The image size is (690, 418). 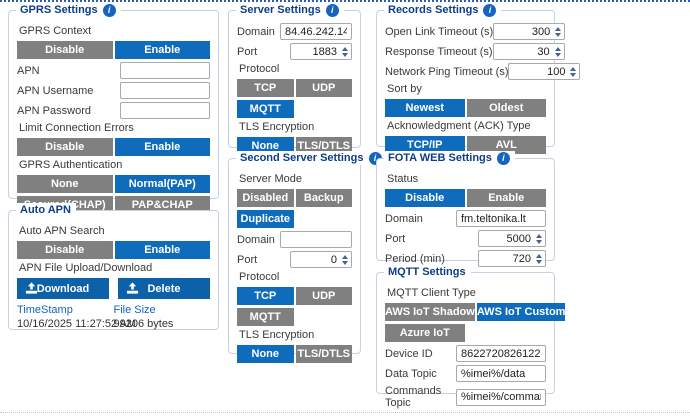 What do you see at coordinates (430, 312) in the screenshot?
I see `aws-iot-shadow-button: AWS IoT Shadow` at bounding box center [430, 312].